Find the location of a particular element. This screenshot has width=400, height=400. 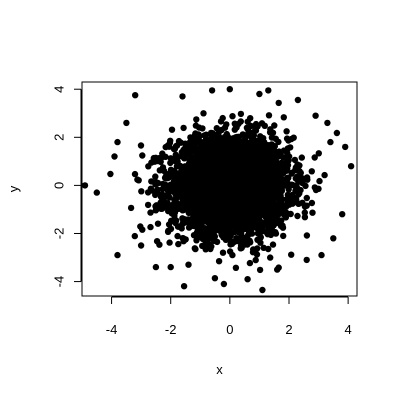

x-tick-label: -2 is located at coordinates (171, 329).